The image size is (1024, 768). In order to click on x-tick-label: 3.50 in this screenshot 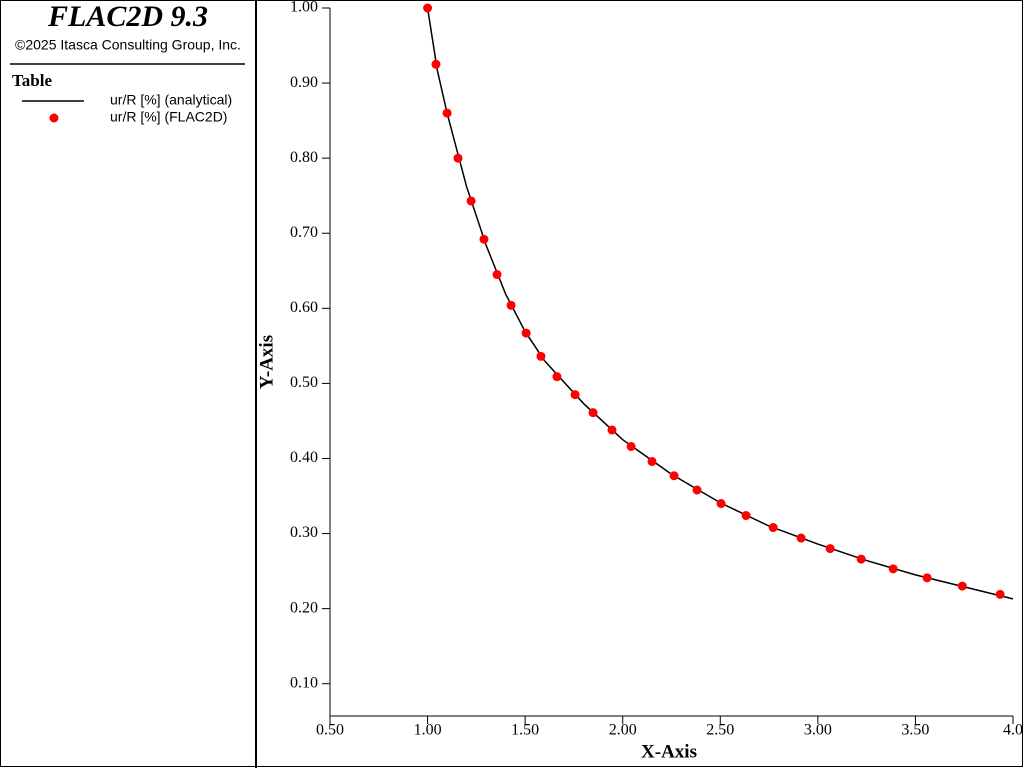, I will do `click(915, 730)`.